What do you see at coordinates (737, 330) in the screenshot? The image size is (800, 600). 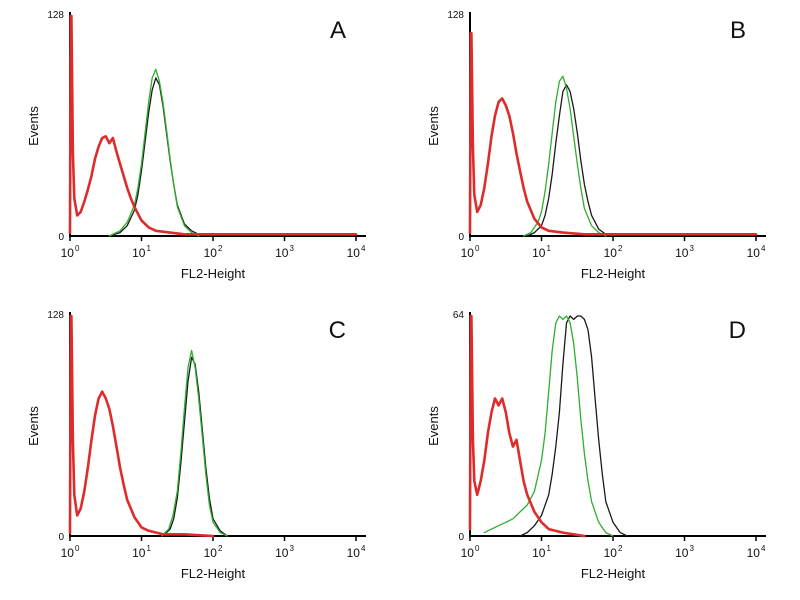 I see `panel-letter: D` at bounding box center [737, 330].